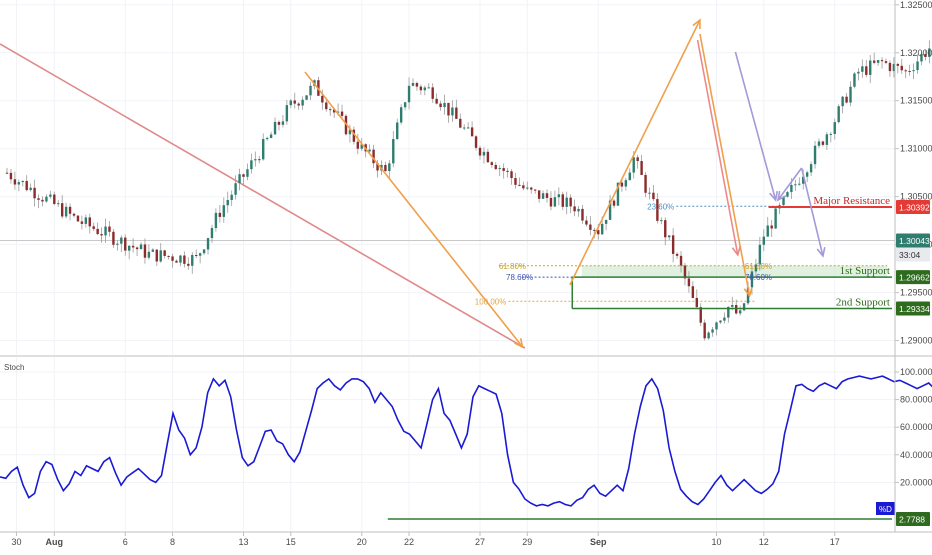  What do you see at coordinates (718, 148) in the screenshot?
I see `pink-arrow-down` at bounding box center [718, 148].